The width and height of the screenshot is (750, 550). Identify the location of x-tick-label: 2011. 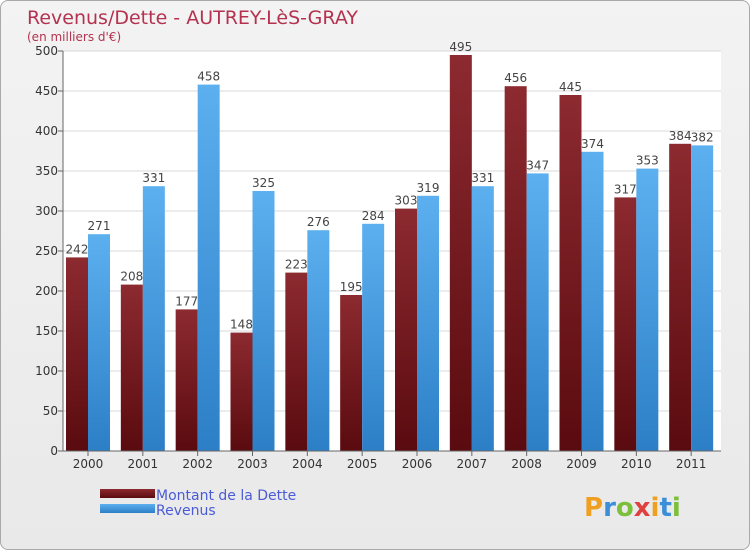
(691, 464).